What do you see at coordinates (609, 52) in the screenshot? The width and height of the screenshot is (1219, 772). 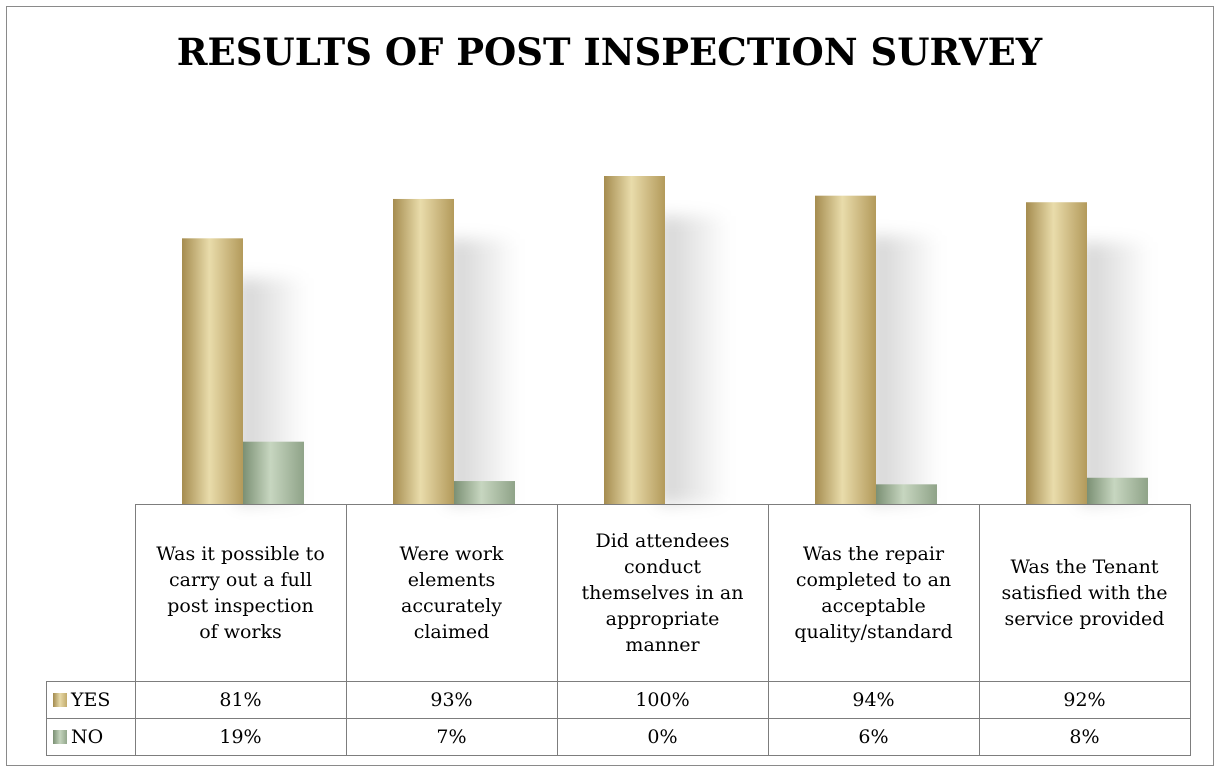 I see `chart-title: RESULTS OF POST INSPECTION SURVEY` at bounding box center [609, 52].